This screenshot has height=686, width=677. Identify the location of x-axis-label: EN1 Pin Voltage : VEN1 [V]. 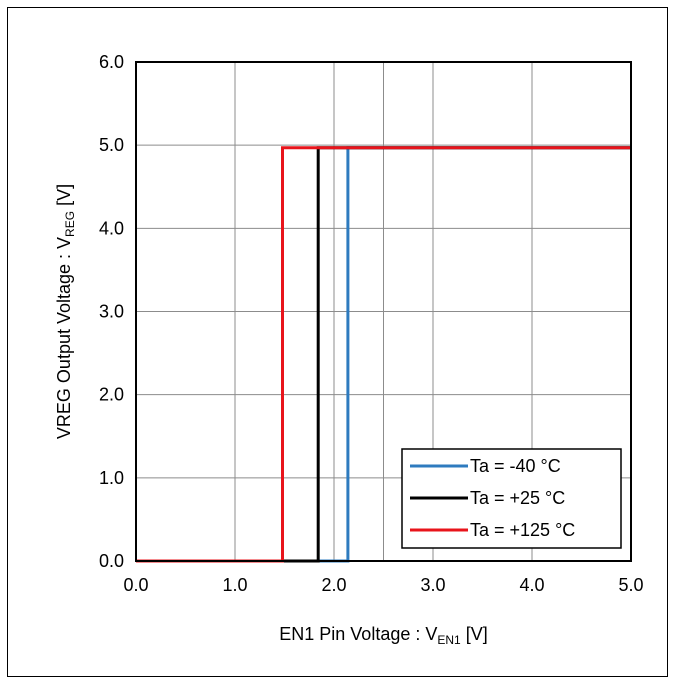
(383, 635).